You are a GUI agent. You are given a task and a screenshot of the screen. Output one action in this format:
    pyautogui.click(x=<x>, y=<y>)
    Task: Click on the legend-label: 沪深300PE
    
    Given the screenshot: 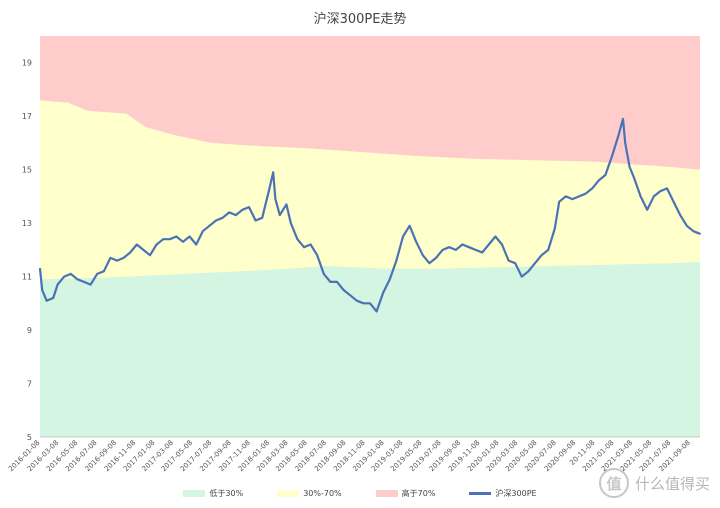 What is the action you would take?
    pyautogui.click(x=516, y=493)
    